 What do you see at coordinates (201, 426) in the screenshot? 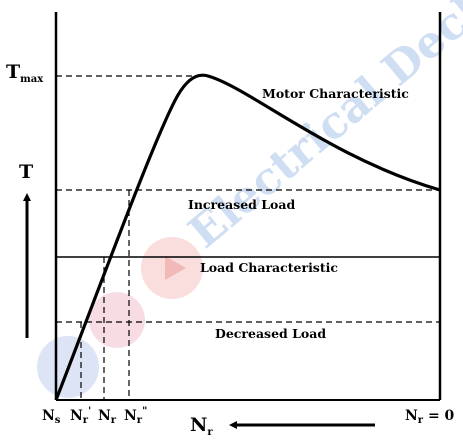
I see `speed-axis-label: Nr` at bounding box center [201, 426].